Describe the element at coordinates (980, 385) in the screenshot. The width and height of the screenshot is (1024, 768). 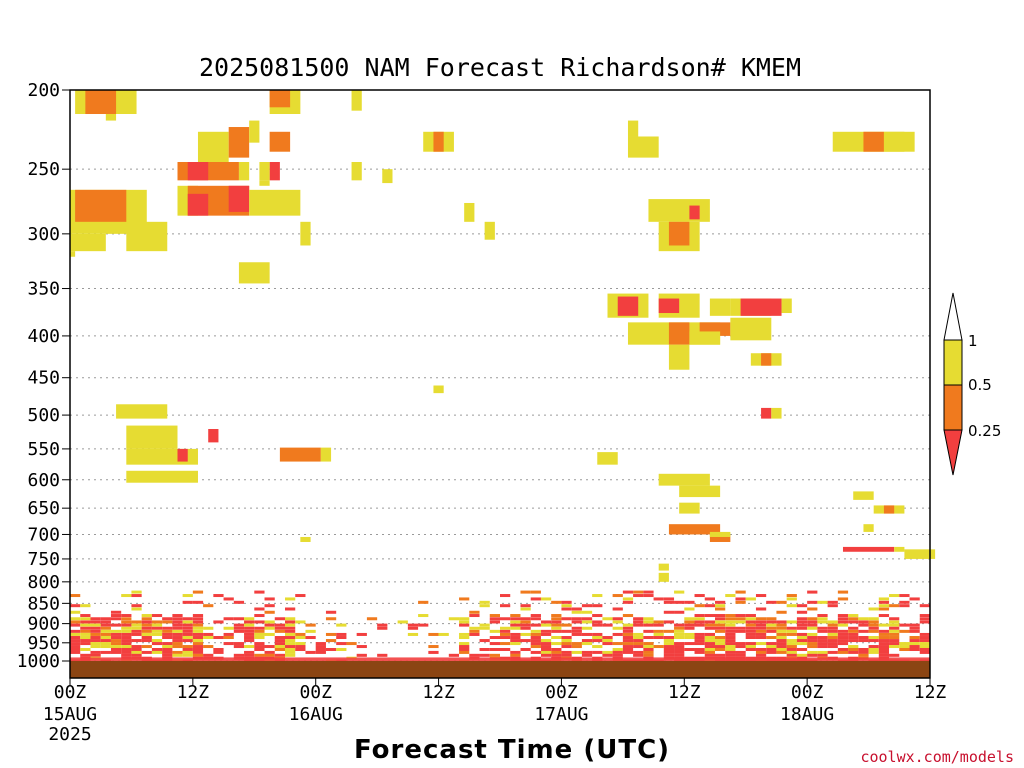
I see `legend-label: 0.5` at that location.